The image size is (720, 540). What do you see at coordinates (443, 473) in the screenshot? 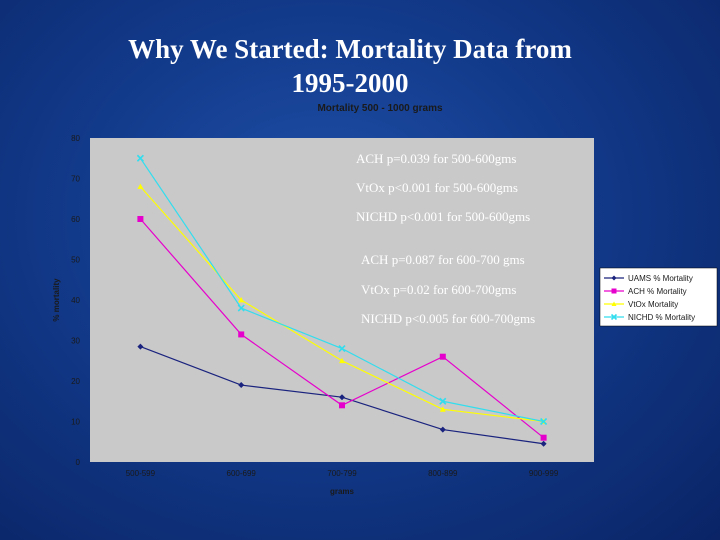
I see `x-tick-label: 800-899` at bounding box center [443, 473].